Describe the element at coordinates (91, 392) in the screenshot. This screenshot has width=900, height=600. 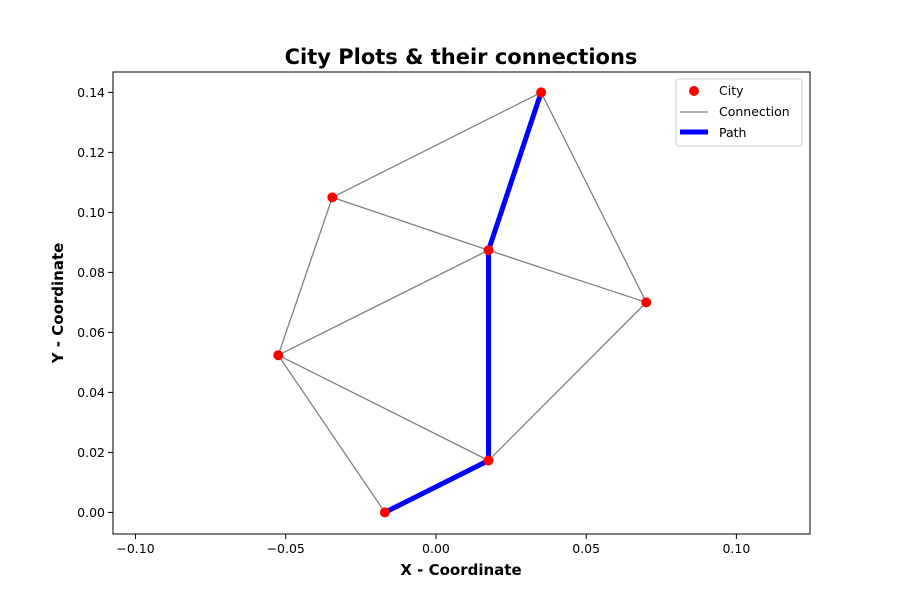
I see `y-tick-label: 0.04` at that location.